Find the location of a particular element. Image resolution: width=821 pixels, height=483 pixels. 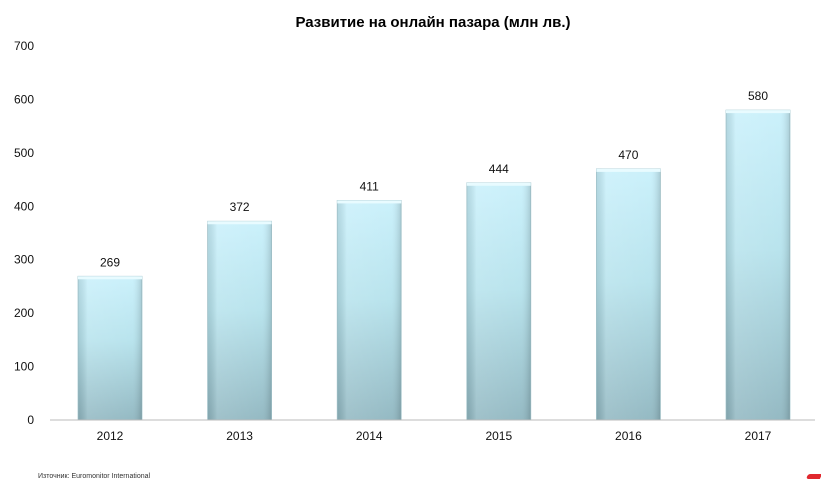

data-label: 580 is located at coordinates (758, 96).